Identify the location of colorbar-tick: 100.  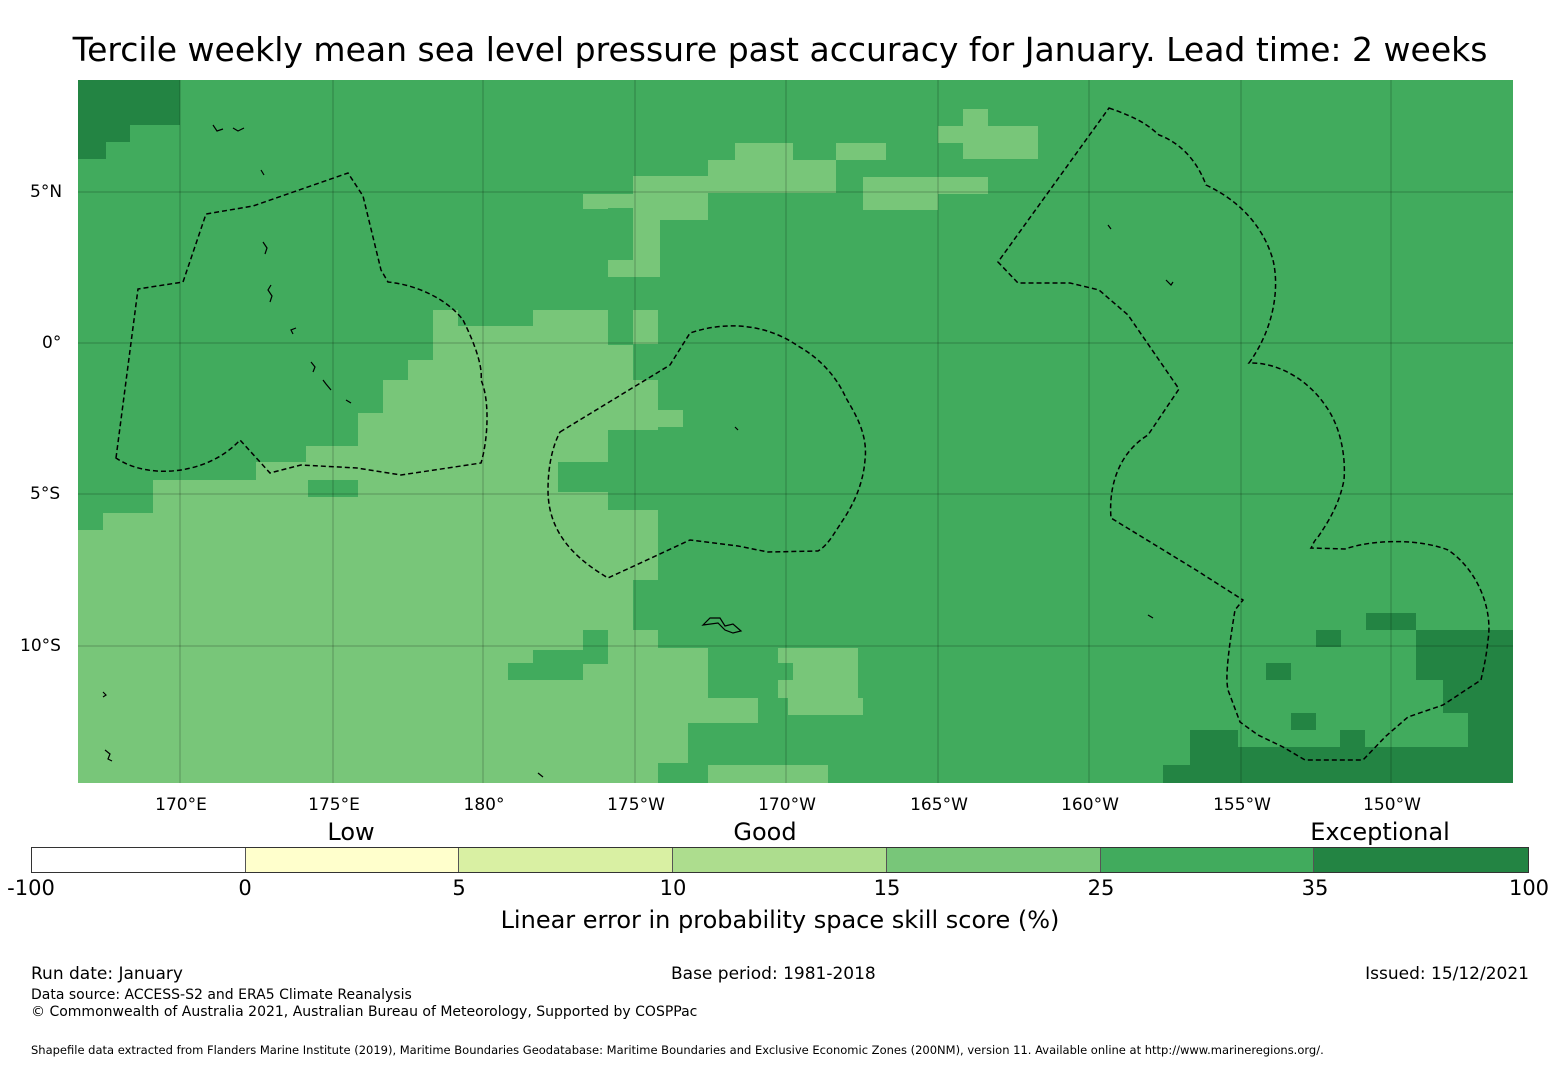
(1529, 888).